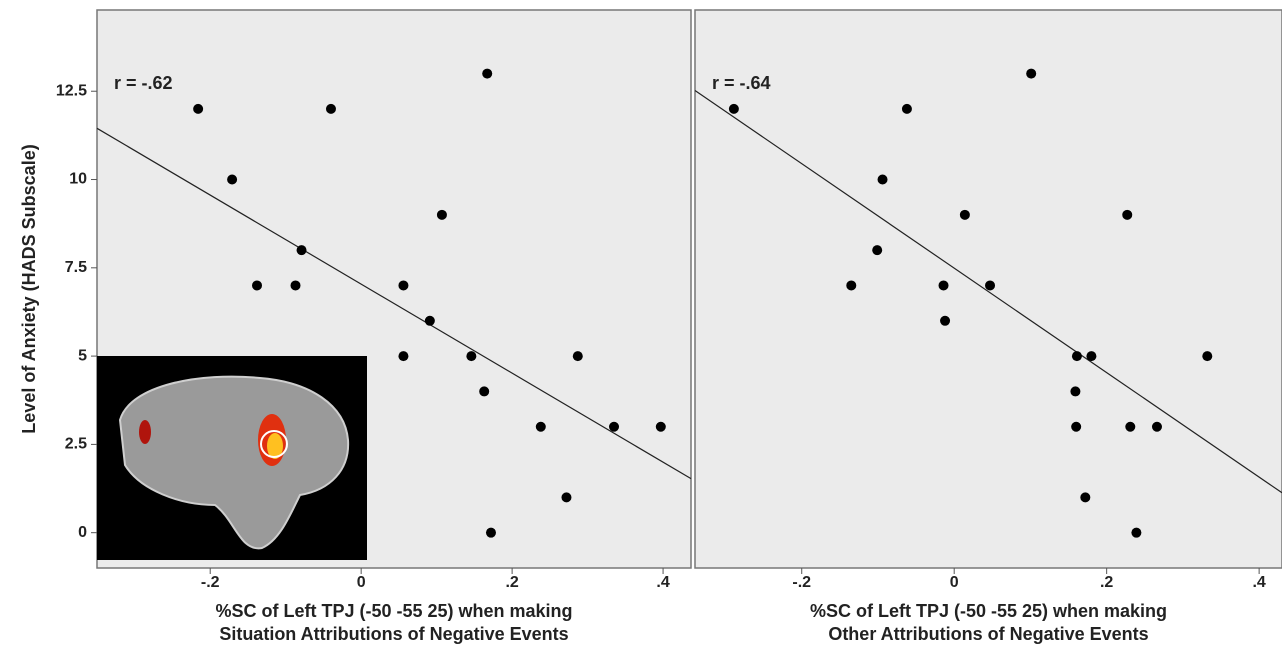 The width and height of the screenshot is (1282, 651). What do you see at coordinates (143, 83) in the screenshot?
I see `annotation: r = -.62` at bounding box center [143, 83].